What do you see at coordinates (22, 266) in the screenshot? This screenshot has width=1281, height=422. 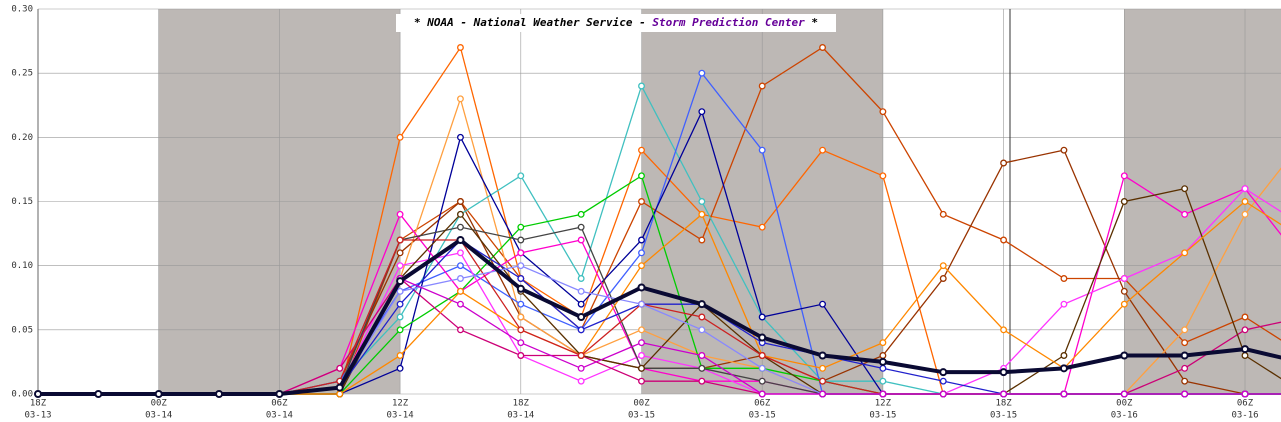 I see `y-tick-label: 0.10` at bounding box center [22, 266].